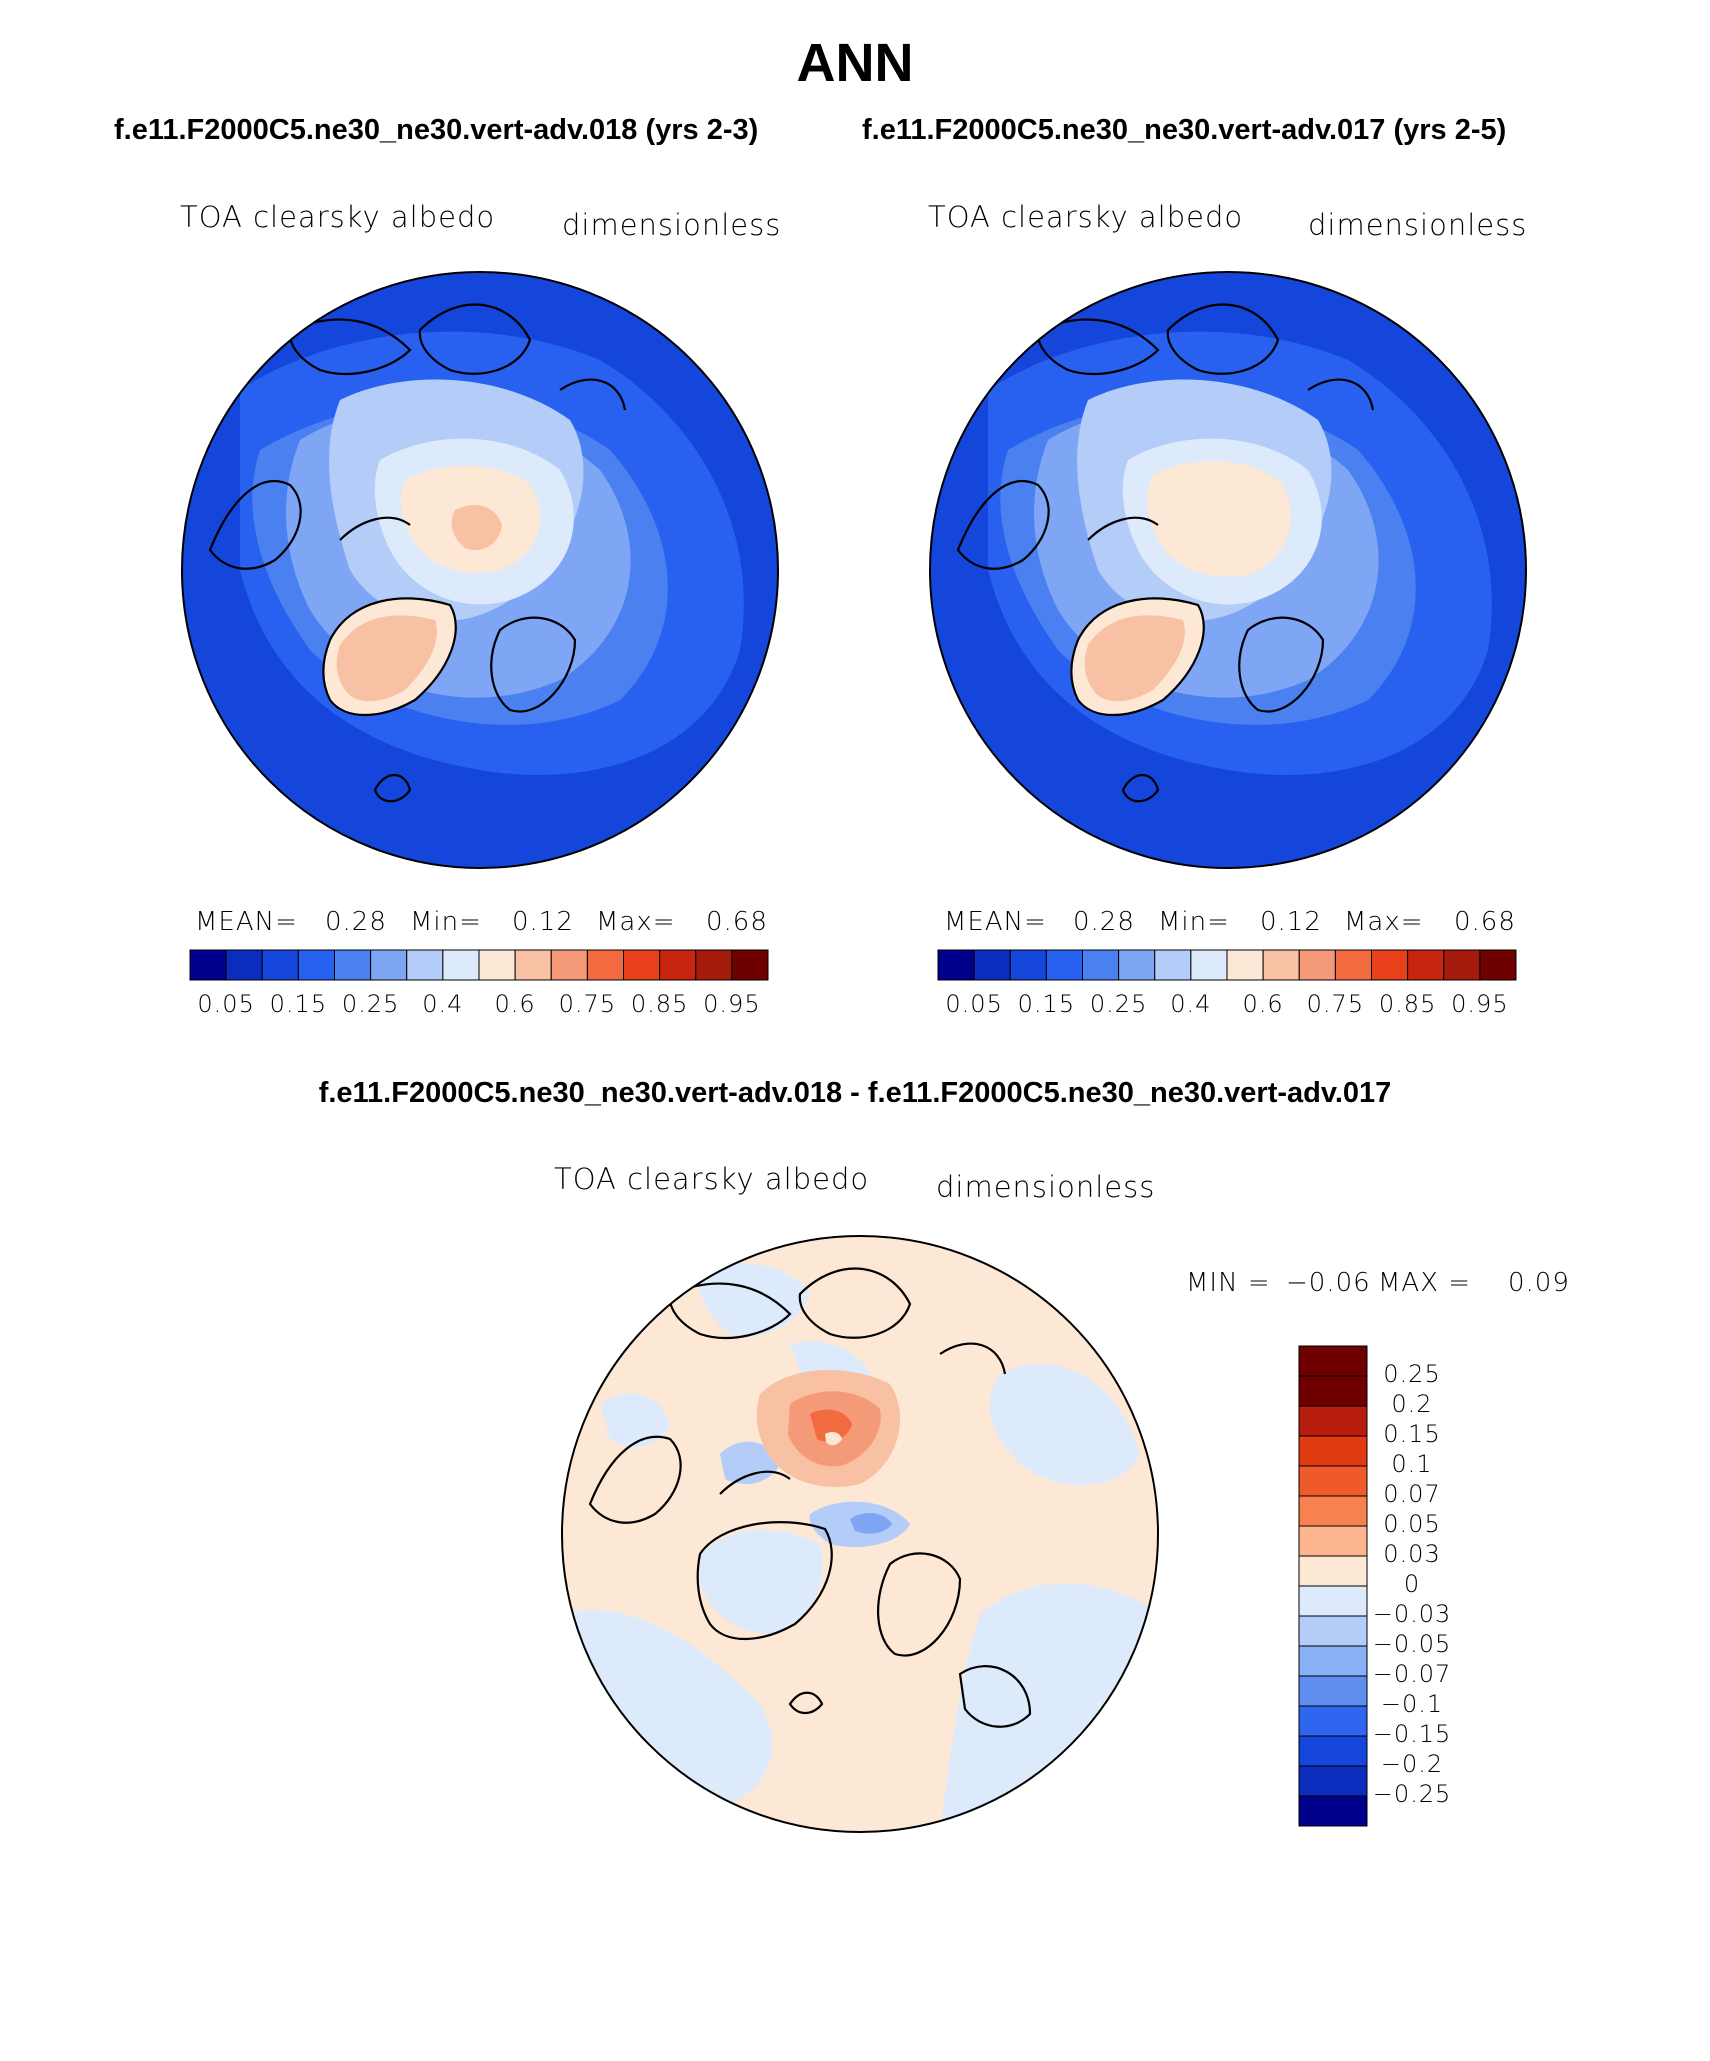 This screenshot has width=1710, height=2061. I want to click on min-label-right: Min=, so click(1194, 922).